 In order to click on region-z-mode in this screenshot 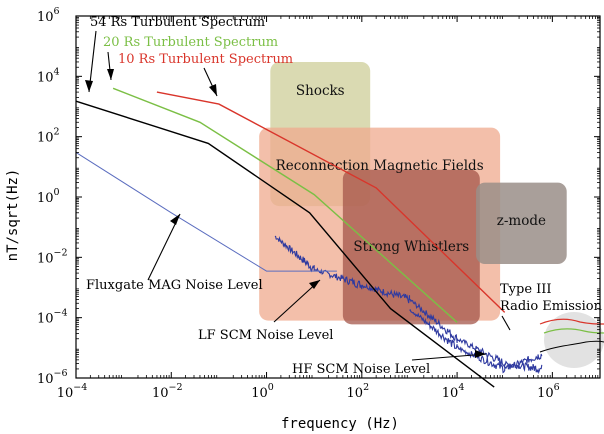, I will do `click(521, 223)`.